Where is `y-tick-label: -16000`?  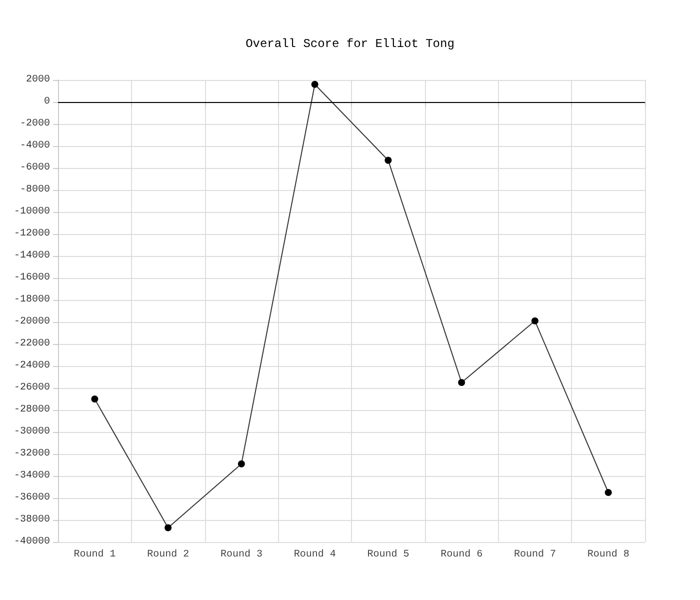
y-tick-label: -16000 is located at coordinates (32, 278).